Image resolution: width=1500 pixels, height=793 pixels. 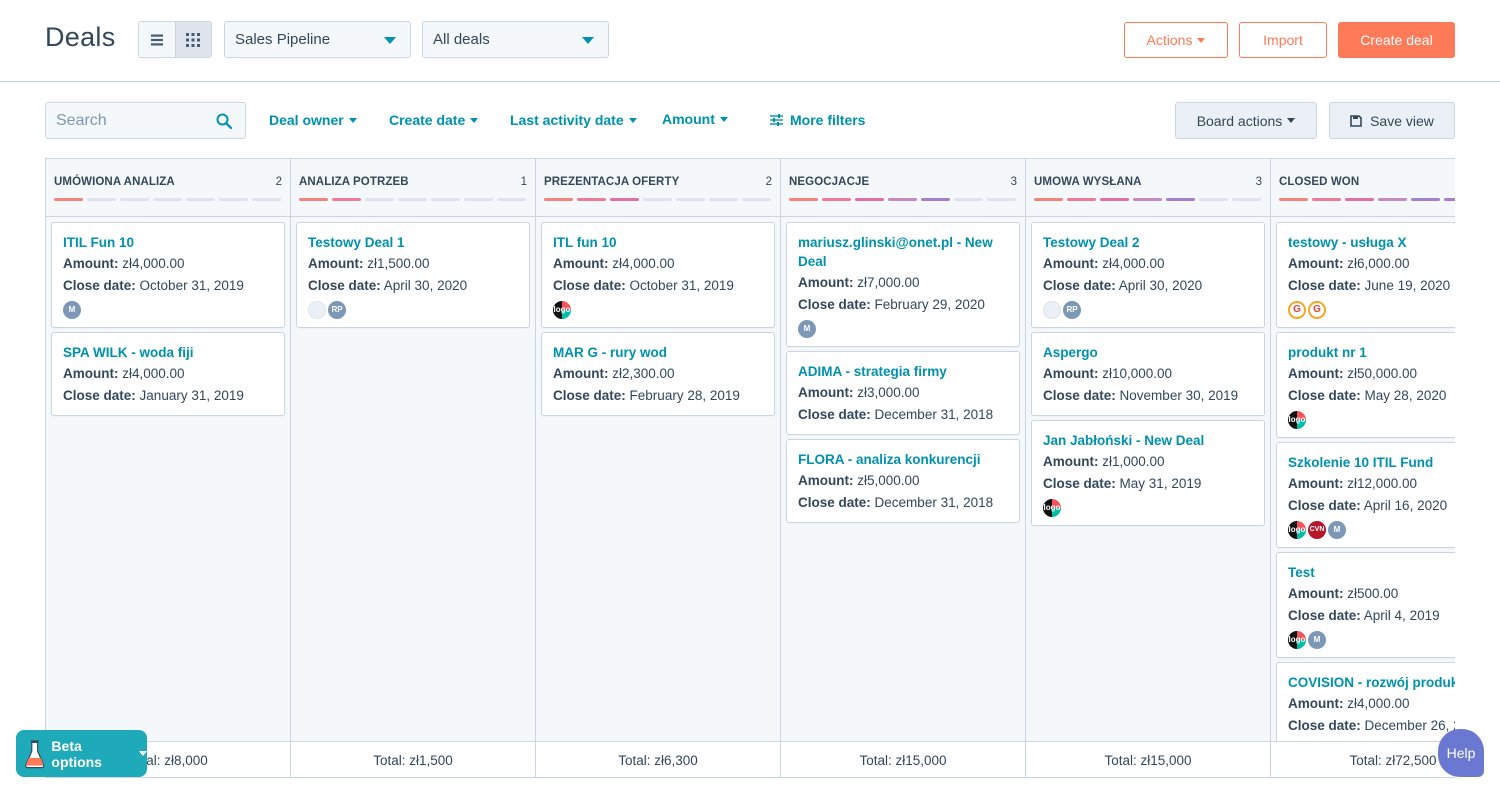 What do you see at coordinates (1169, 40) in the screenshot?
I see `actions-label: Actions` at bounding box center [1169, 40].